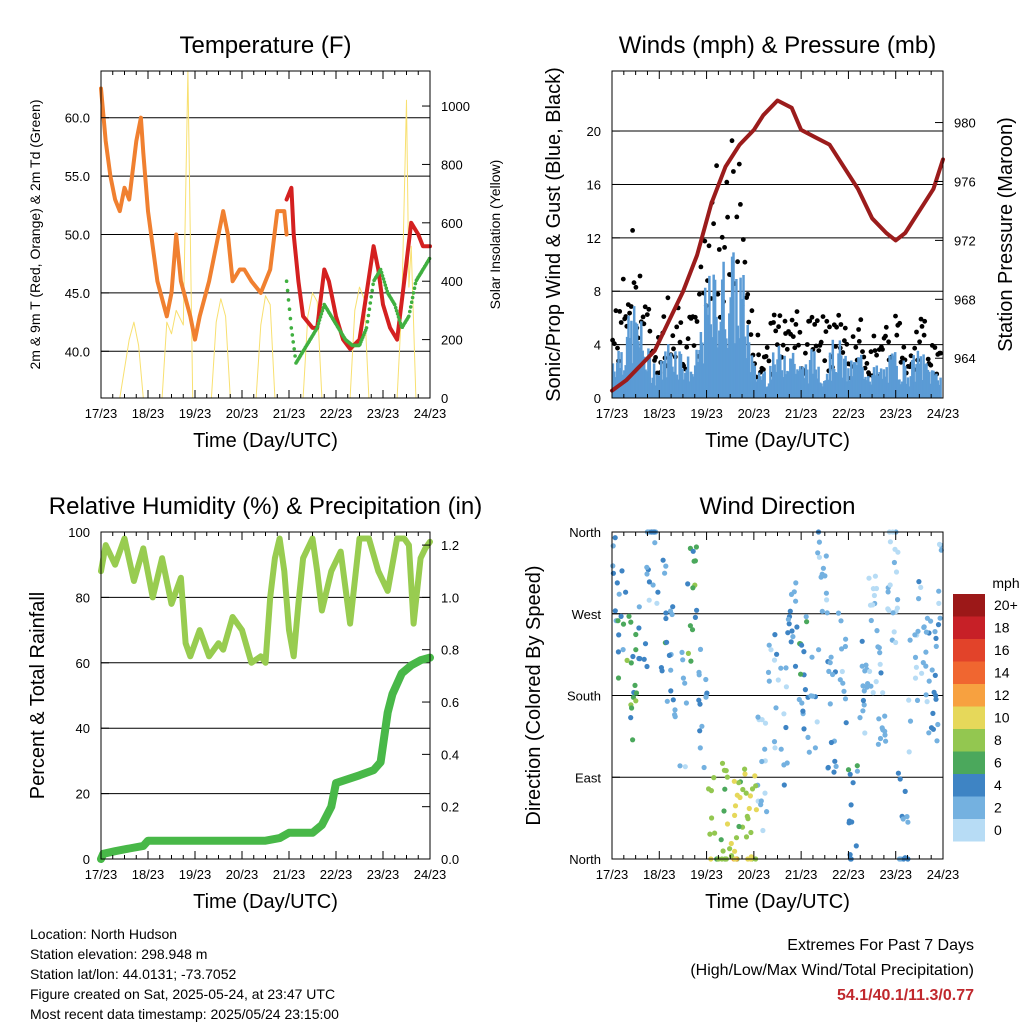 This screenshot has width=1024, height=1024. What do you see at coordinates (597, 291) in the screenshot?
I see `y-tick-label: 8` at bounding box center [597, 291].